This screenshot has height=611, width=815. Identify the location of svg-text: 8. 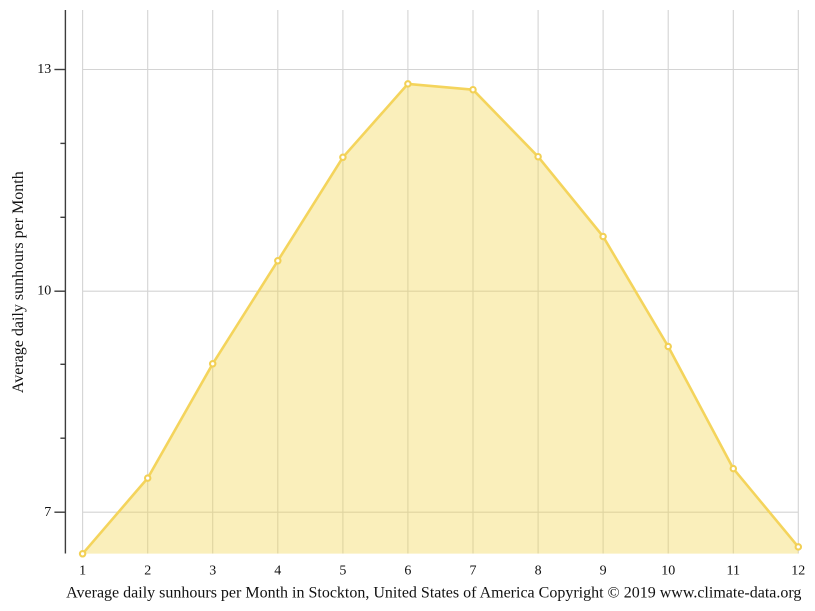
(538, 571).